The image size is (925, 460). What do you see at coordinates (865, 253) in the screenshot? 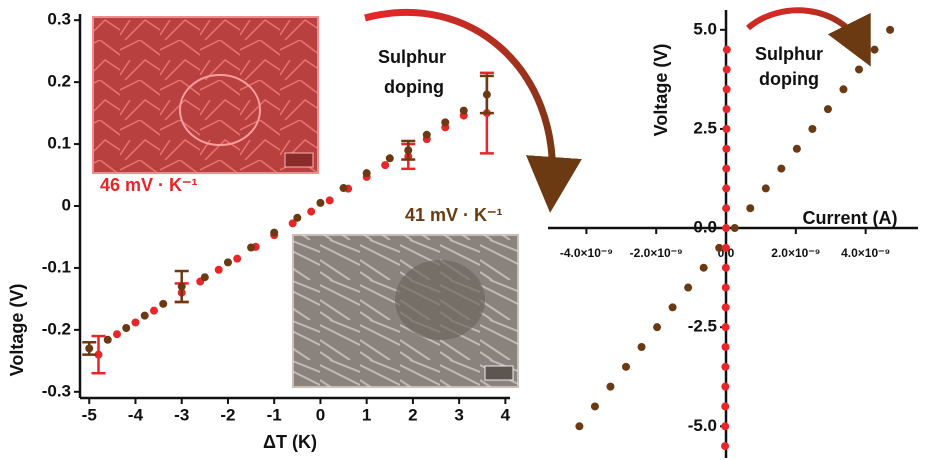
I see `x-tick-label: 4.0×10⁻⁹` at bounding box center [865, 253].